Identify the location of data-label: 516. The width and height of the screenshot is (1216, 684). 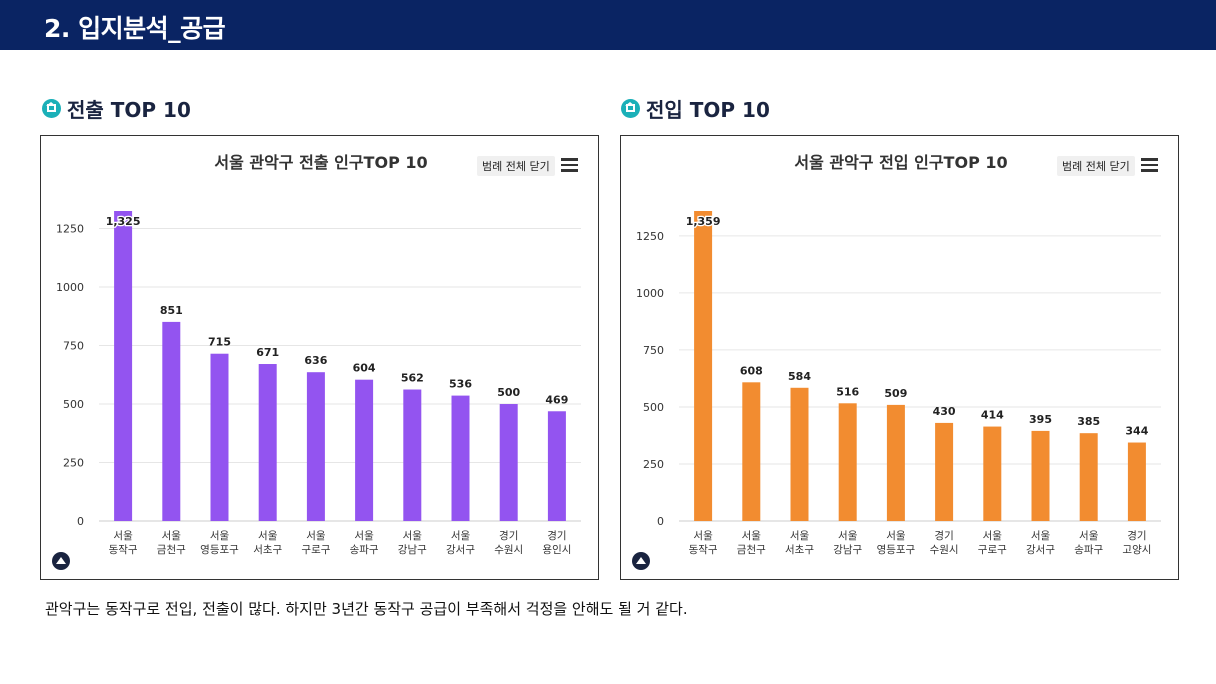
(847, 391).